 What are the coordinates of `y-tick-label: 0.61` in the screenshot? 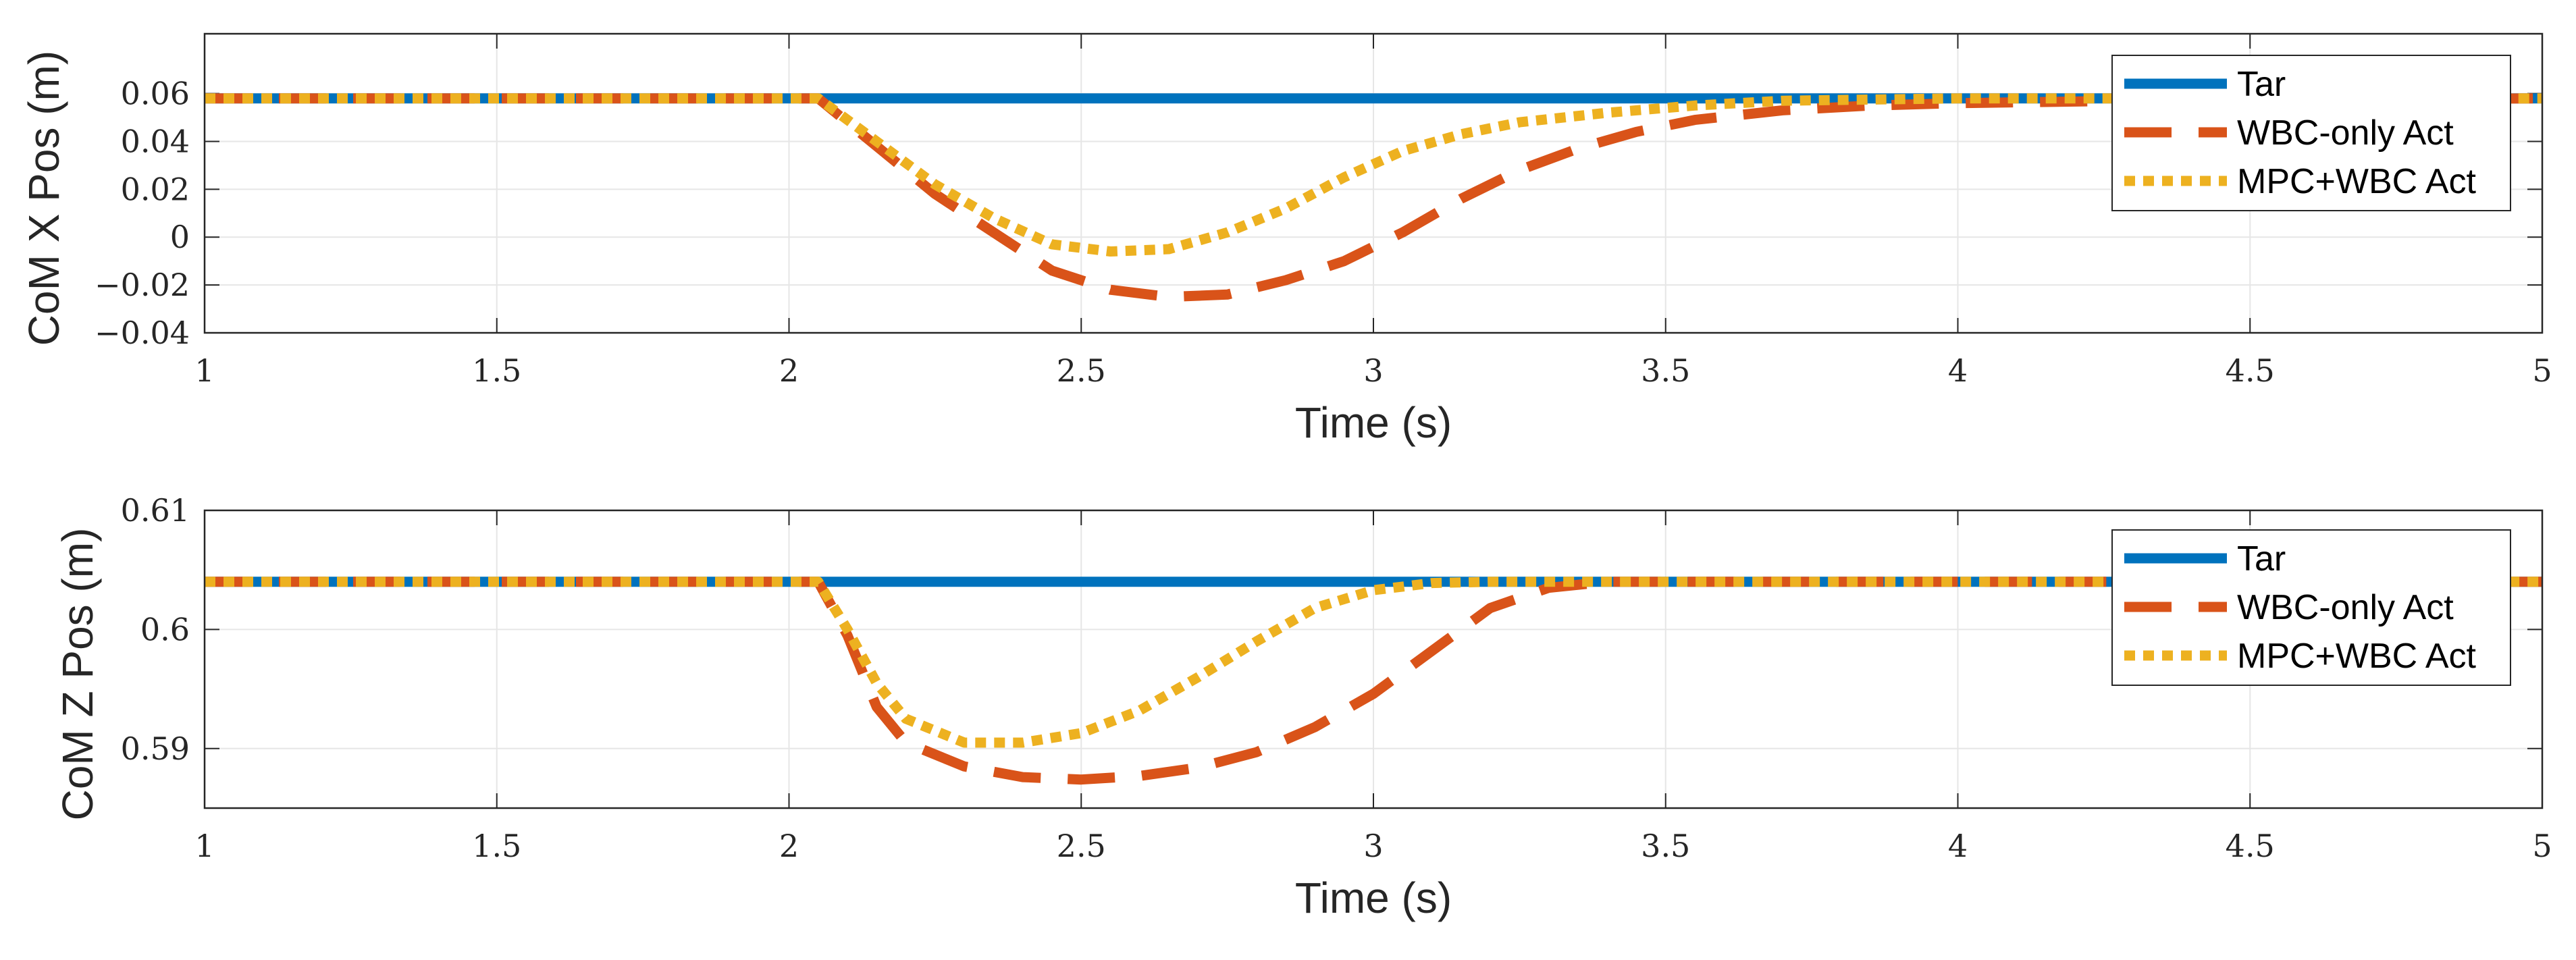 It's located at (155, 510).